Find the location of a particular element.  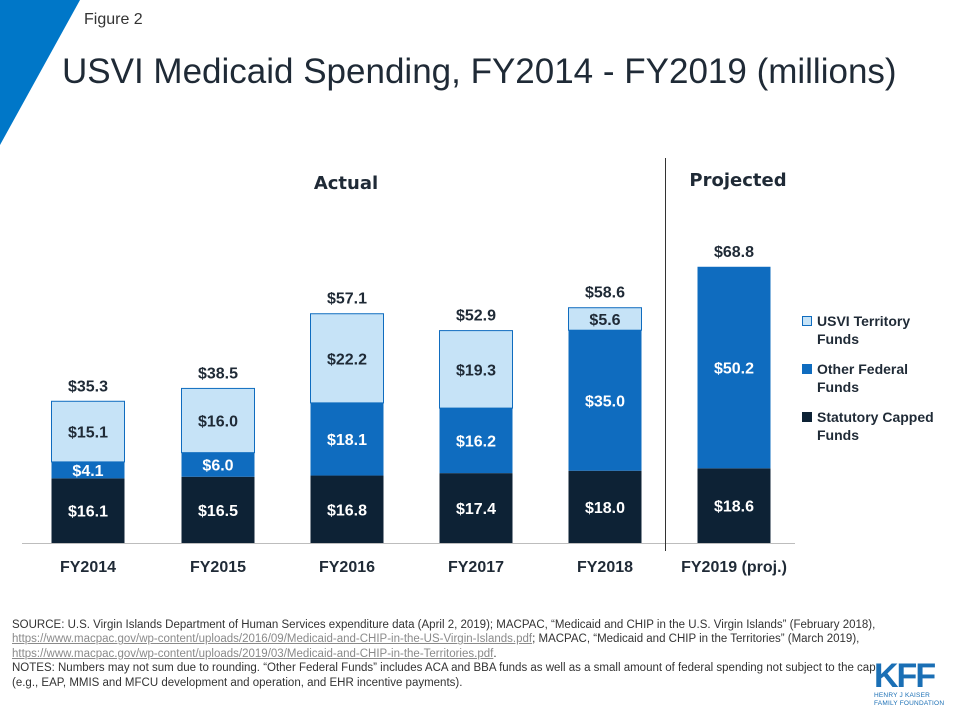

segment-label-1-2: $18.1 is located at coordinates (347, 440).